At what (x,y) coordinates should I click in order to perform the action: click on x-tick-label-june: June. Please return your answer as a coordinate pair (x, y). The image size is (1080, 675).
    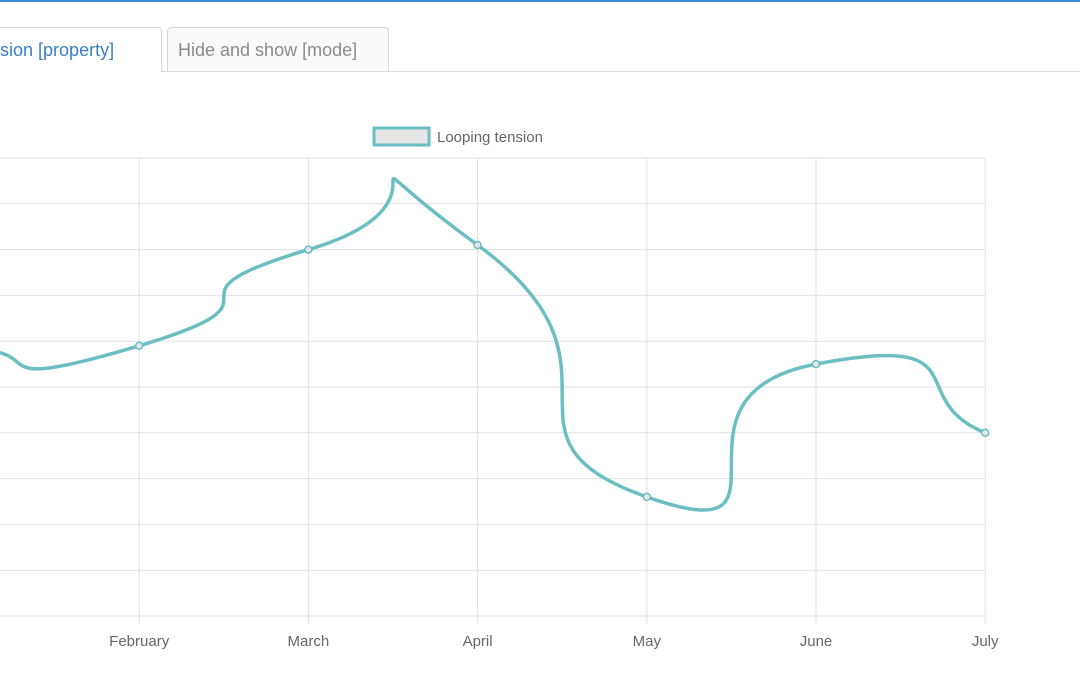
    Looking at the image, I should click on (816, 641).